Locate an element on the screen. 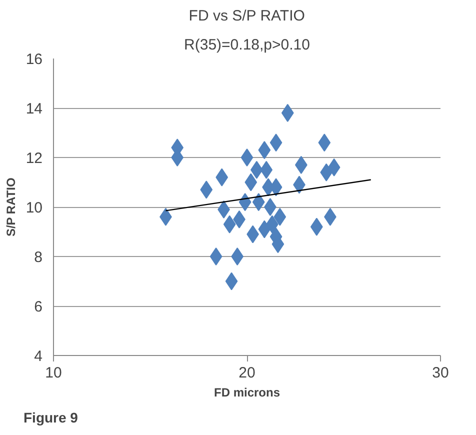  chart-title: FD vs S/P RATIO is located at coordinates (246, 16).